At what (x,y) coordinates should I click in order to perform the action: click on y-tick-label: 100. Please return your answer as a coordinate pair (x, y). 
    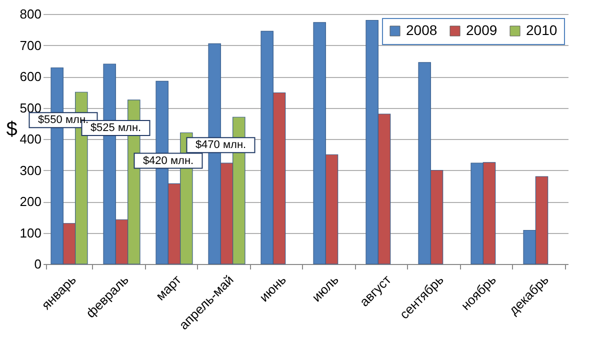
    Looking at the image, I should click on (31, 232).